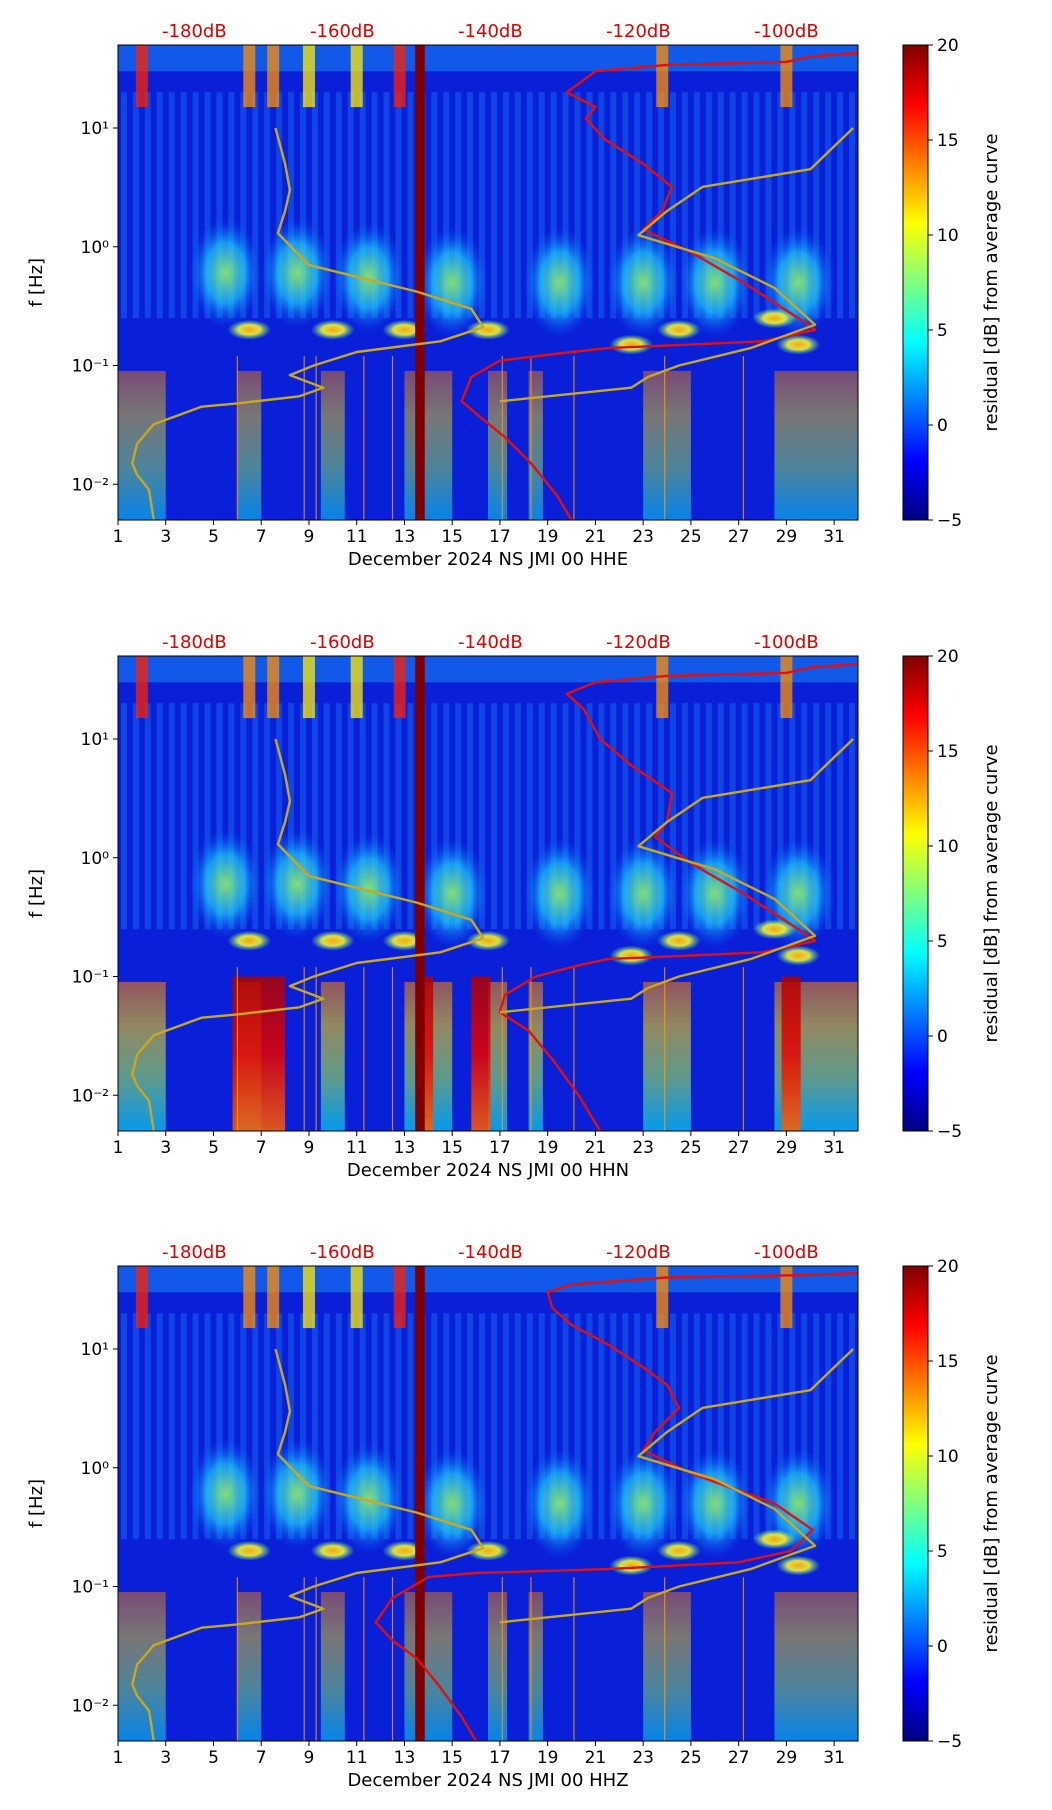  I want to click on top-db-tick-label: -180dB, so click(194, 642).